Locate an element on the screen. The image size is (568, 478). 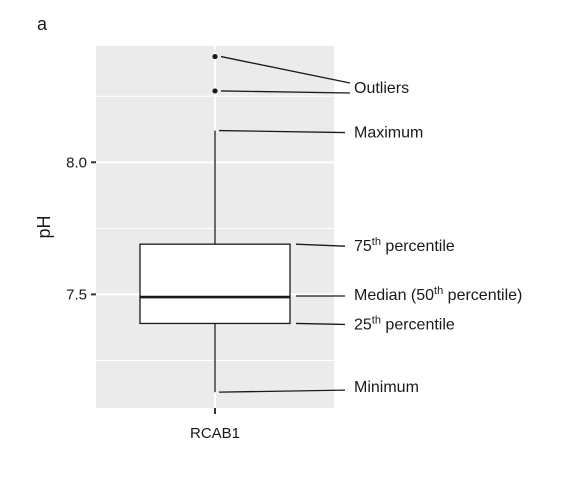
y-tick-label: 8.0 is located at coordinates (76, 162).